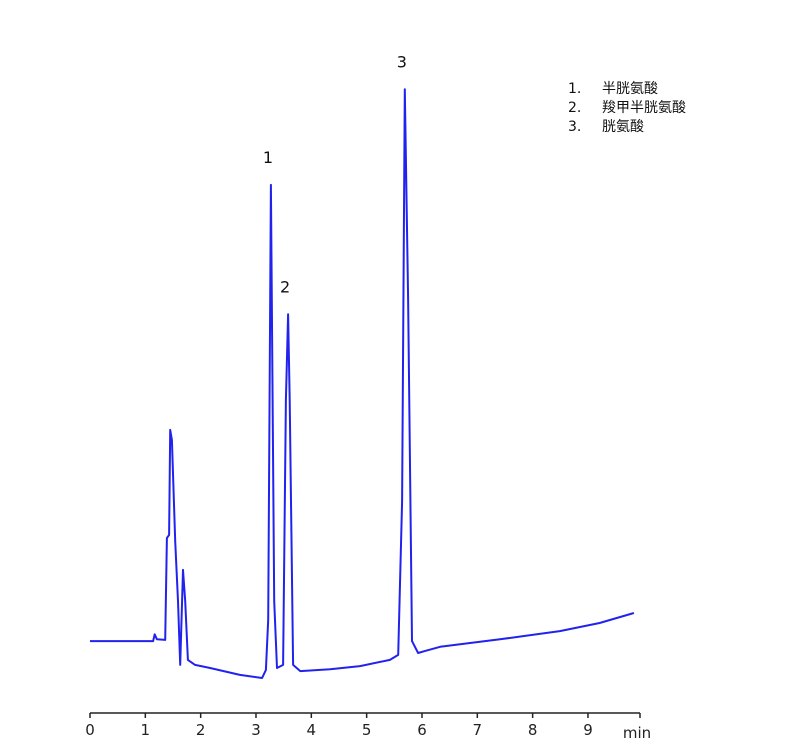 The height and width of the screenshot is (749, 810). Describe the element at coordinates (335, 174) in the screenshot. I see `peak-labels: 1 2 3` at that location.